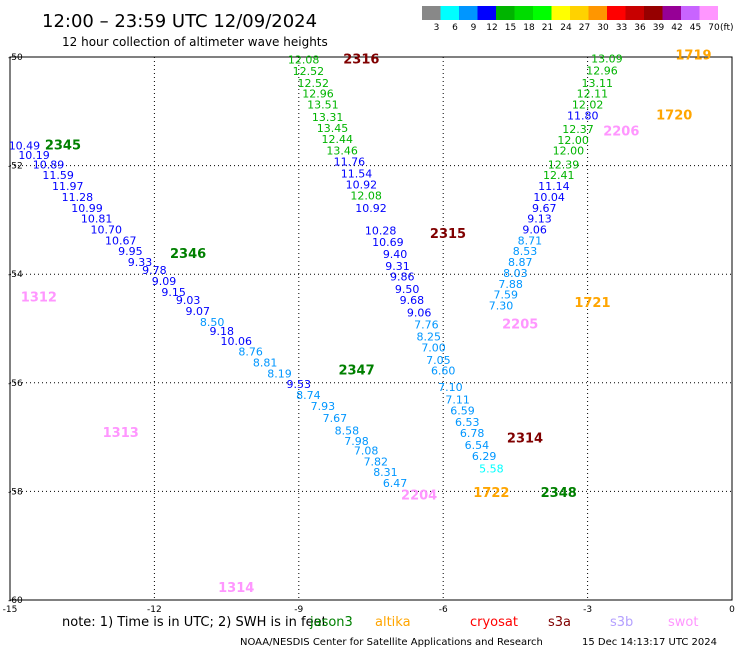 The height and width of the screenshot is (650, 740). Describe the element at coordinates (566, 28) in the screenshot. I see `colorbar-label: 24` at that location.